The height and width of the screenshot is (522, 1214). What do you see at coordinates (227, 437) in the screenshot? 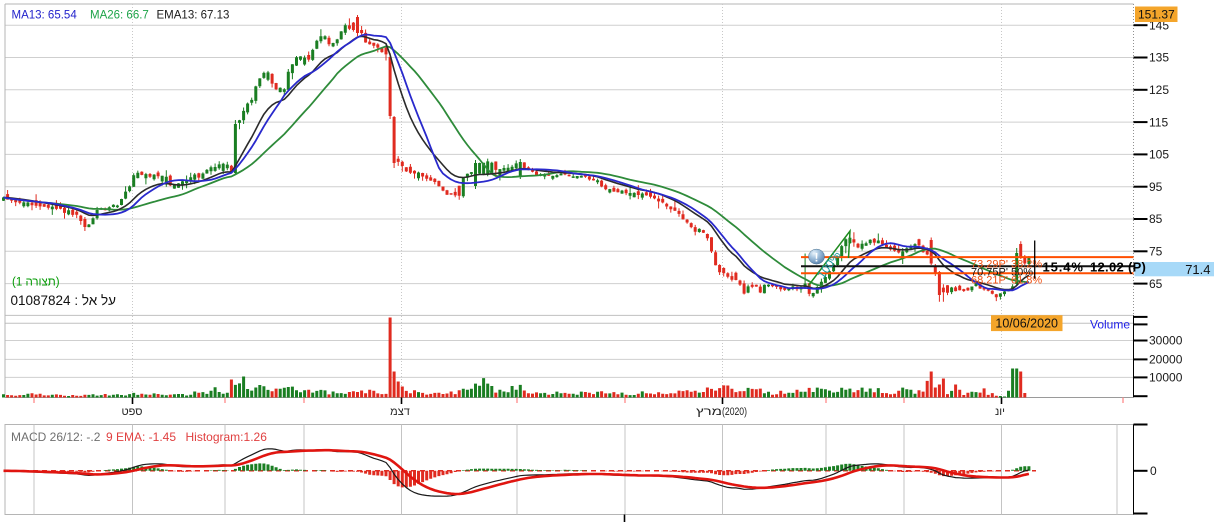
I see `svg-text: Histogram:1.26` at bounding box center [227, 437].